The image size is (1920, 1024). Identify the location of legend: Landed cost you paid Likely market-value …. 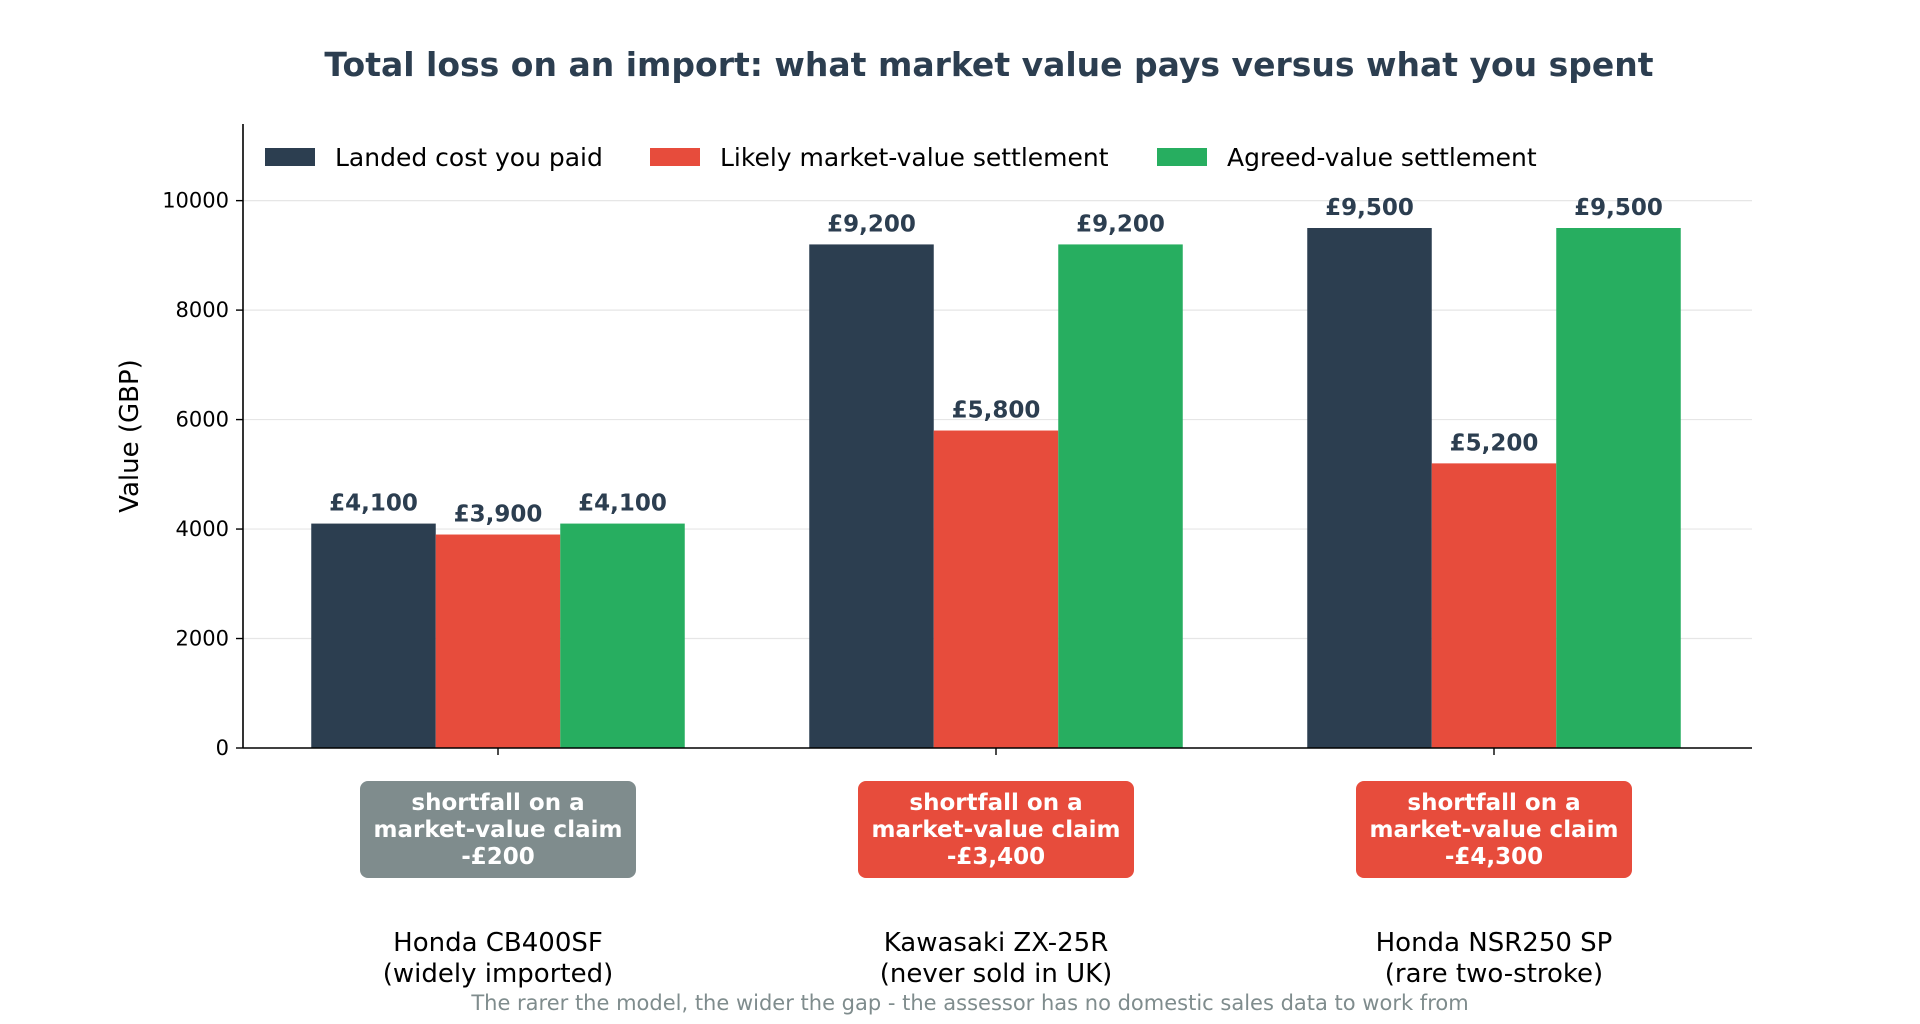
(901, 157).